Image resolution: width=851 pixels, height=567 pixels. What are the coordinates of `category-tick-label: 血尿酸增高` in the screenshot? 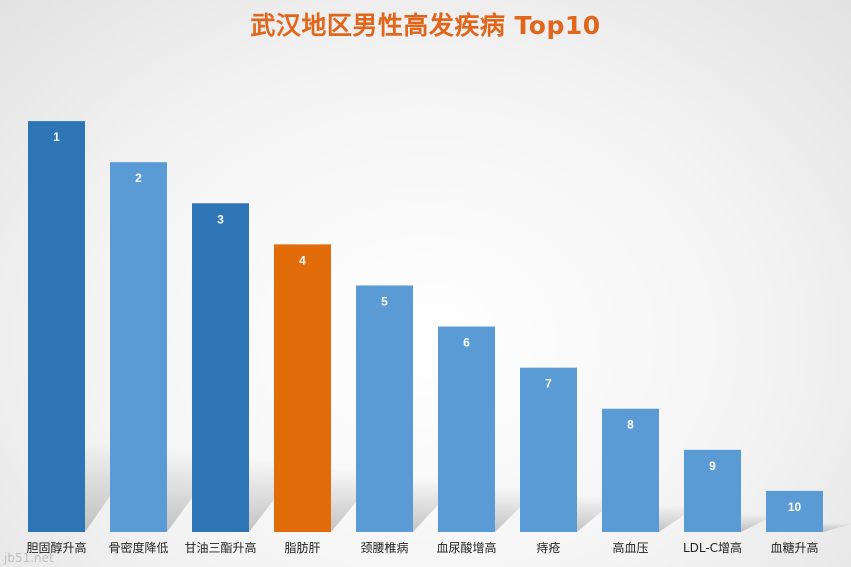 It's located at (466, 547).